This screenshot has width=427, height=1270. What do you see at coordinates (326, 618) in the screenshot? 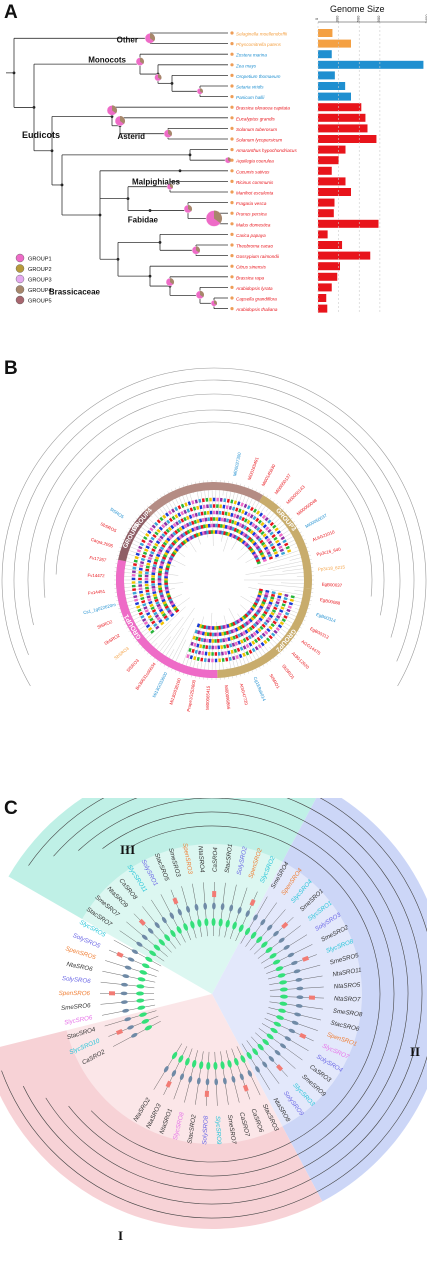
I see `leaf-label: EgB00314` at bounding box center [326, 618].